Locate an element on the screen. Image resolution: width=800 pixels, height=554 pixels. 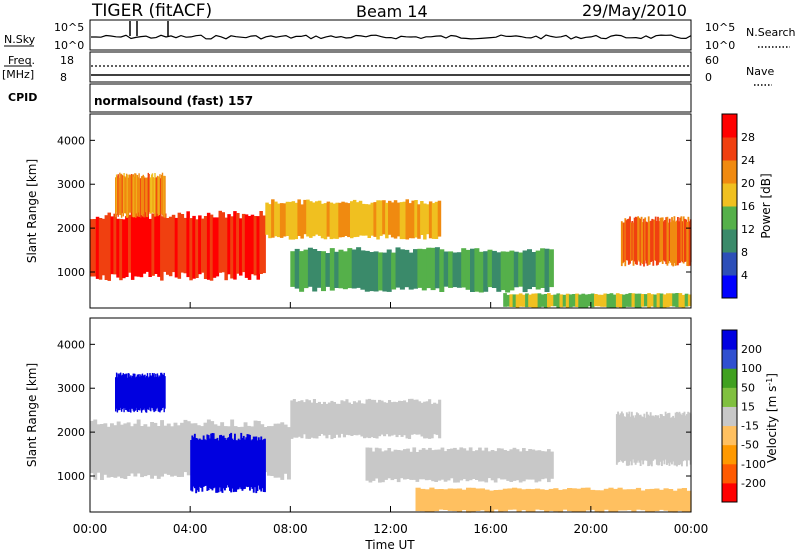
colorbar-tick-label: 28 is located at coordinates (748, 137).